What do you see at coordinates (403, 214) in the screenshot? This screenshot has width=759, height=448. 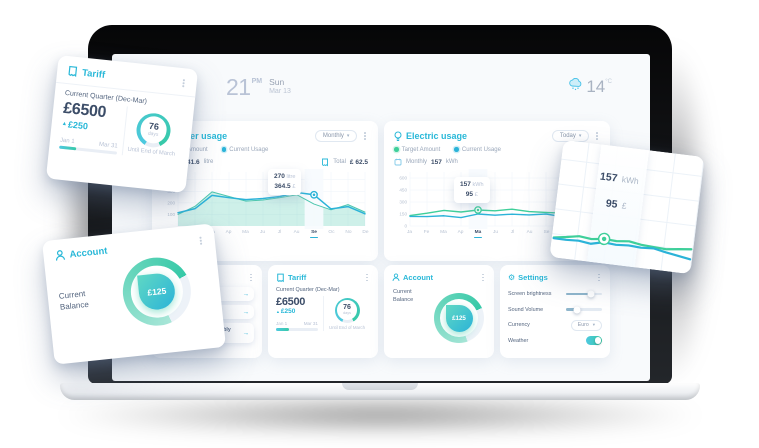 I see `svg-text: 150` at bounding box center [403, 214].